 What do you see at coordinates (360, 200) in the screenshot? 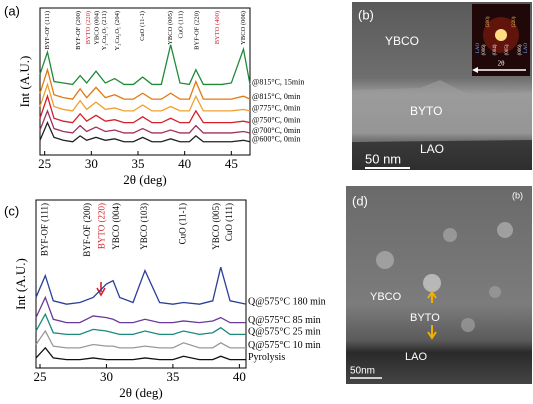
I see `panel-label: (d)` at bounding box center [360, 200].